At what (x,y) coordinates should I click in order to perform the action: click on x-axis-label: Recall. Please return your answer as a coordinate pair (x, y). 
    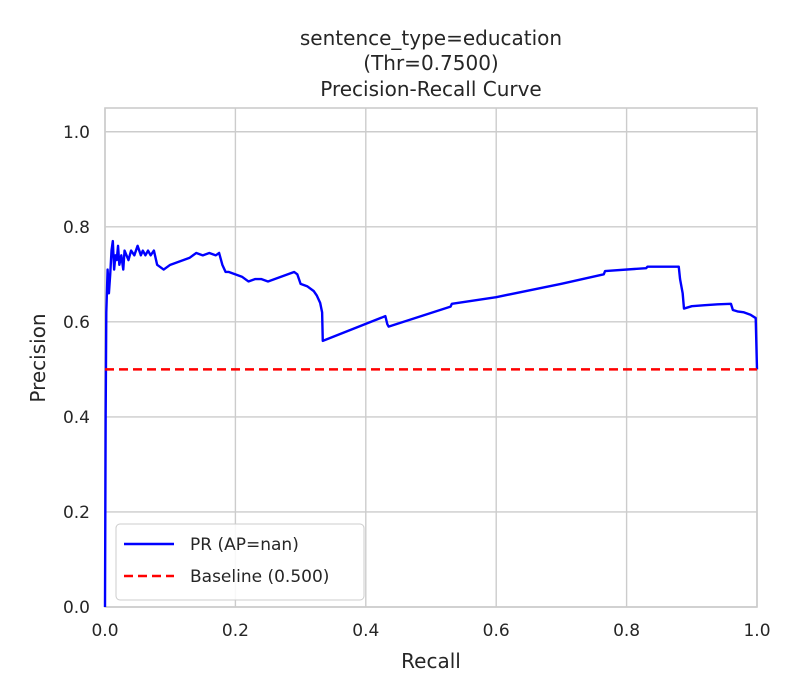
    Looking at the image, I should click on (431, 661).